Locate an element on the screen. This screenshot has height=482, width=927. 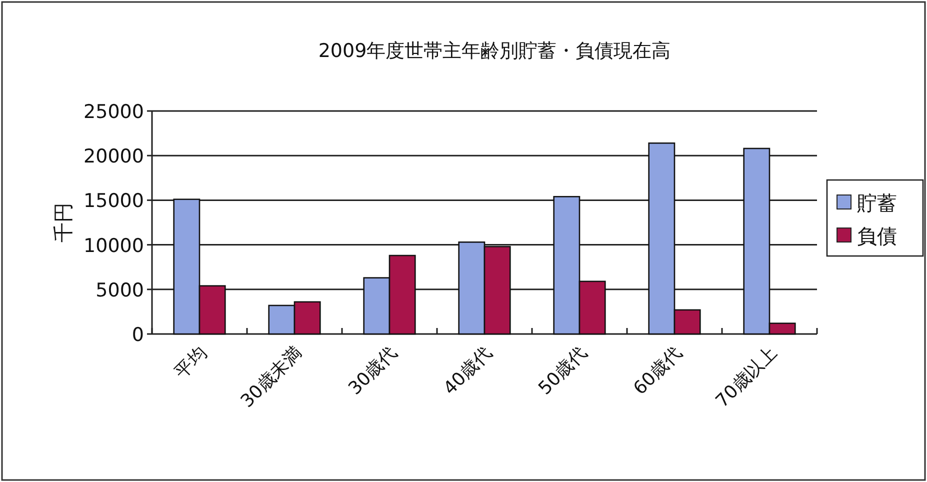
x-tick-label: 70歳以上 is located at coordinates (747, 377).